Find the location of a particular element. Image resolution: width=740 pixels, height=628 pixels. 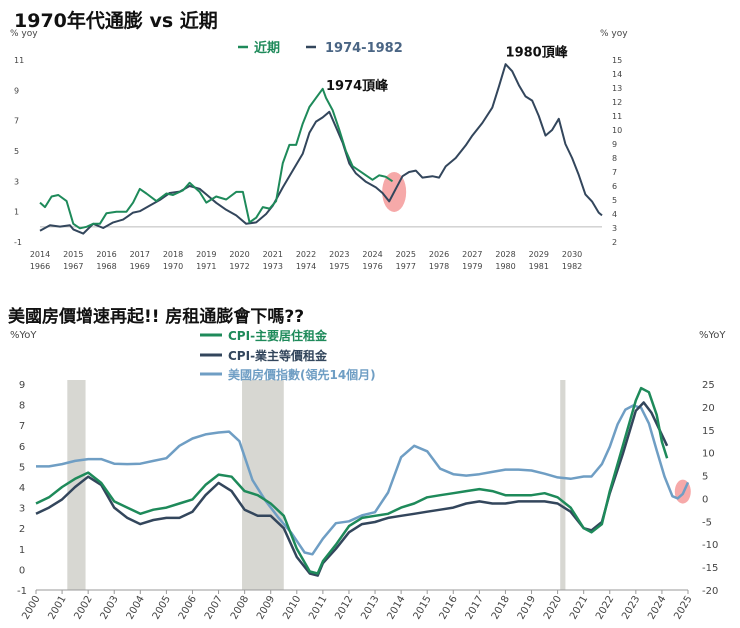

chart2-legend: CPI-主要居住租金 CPI-業主等價租金 美國房價指數(領先14個月) is located at coordinates (288, 355).